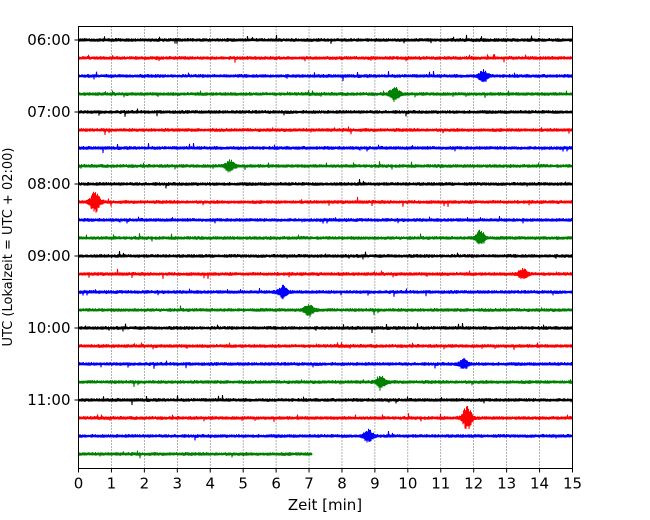 This screenshot has height=520, width=650. I want to click on x-axis-label: Zeit [min], so click(325, 505).